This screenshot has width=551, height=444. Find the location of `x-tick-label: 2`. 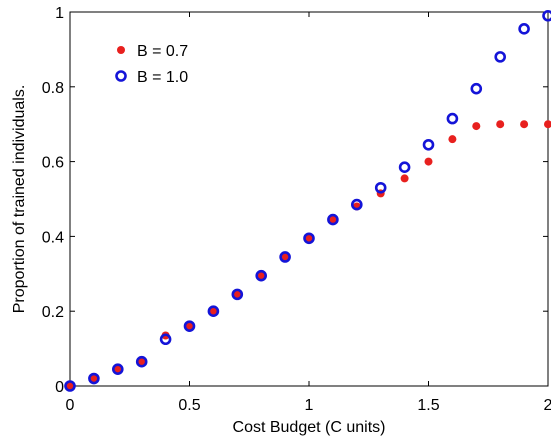

x-tick-label: 2 is located at coordinates (547, 405).